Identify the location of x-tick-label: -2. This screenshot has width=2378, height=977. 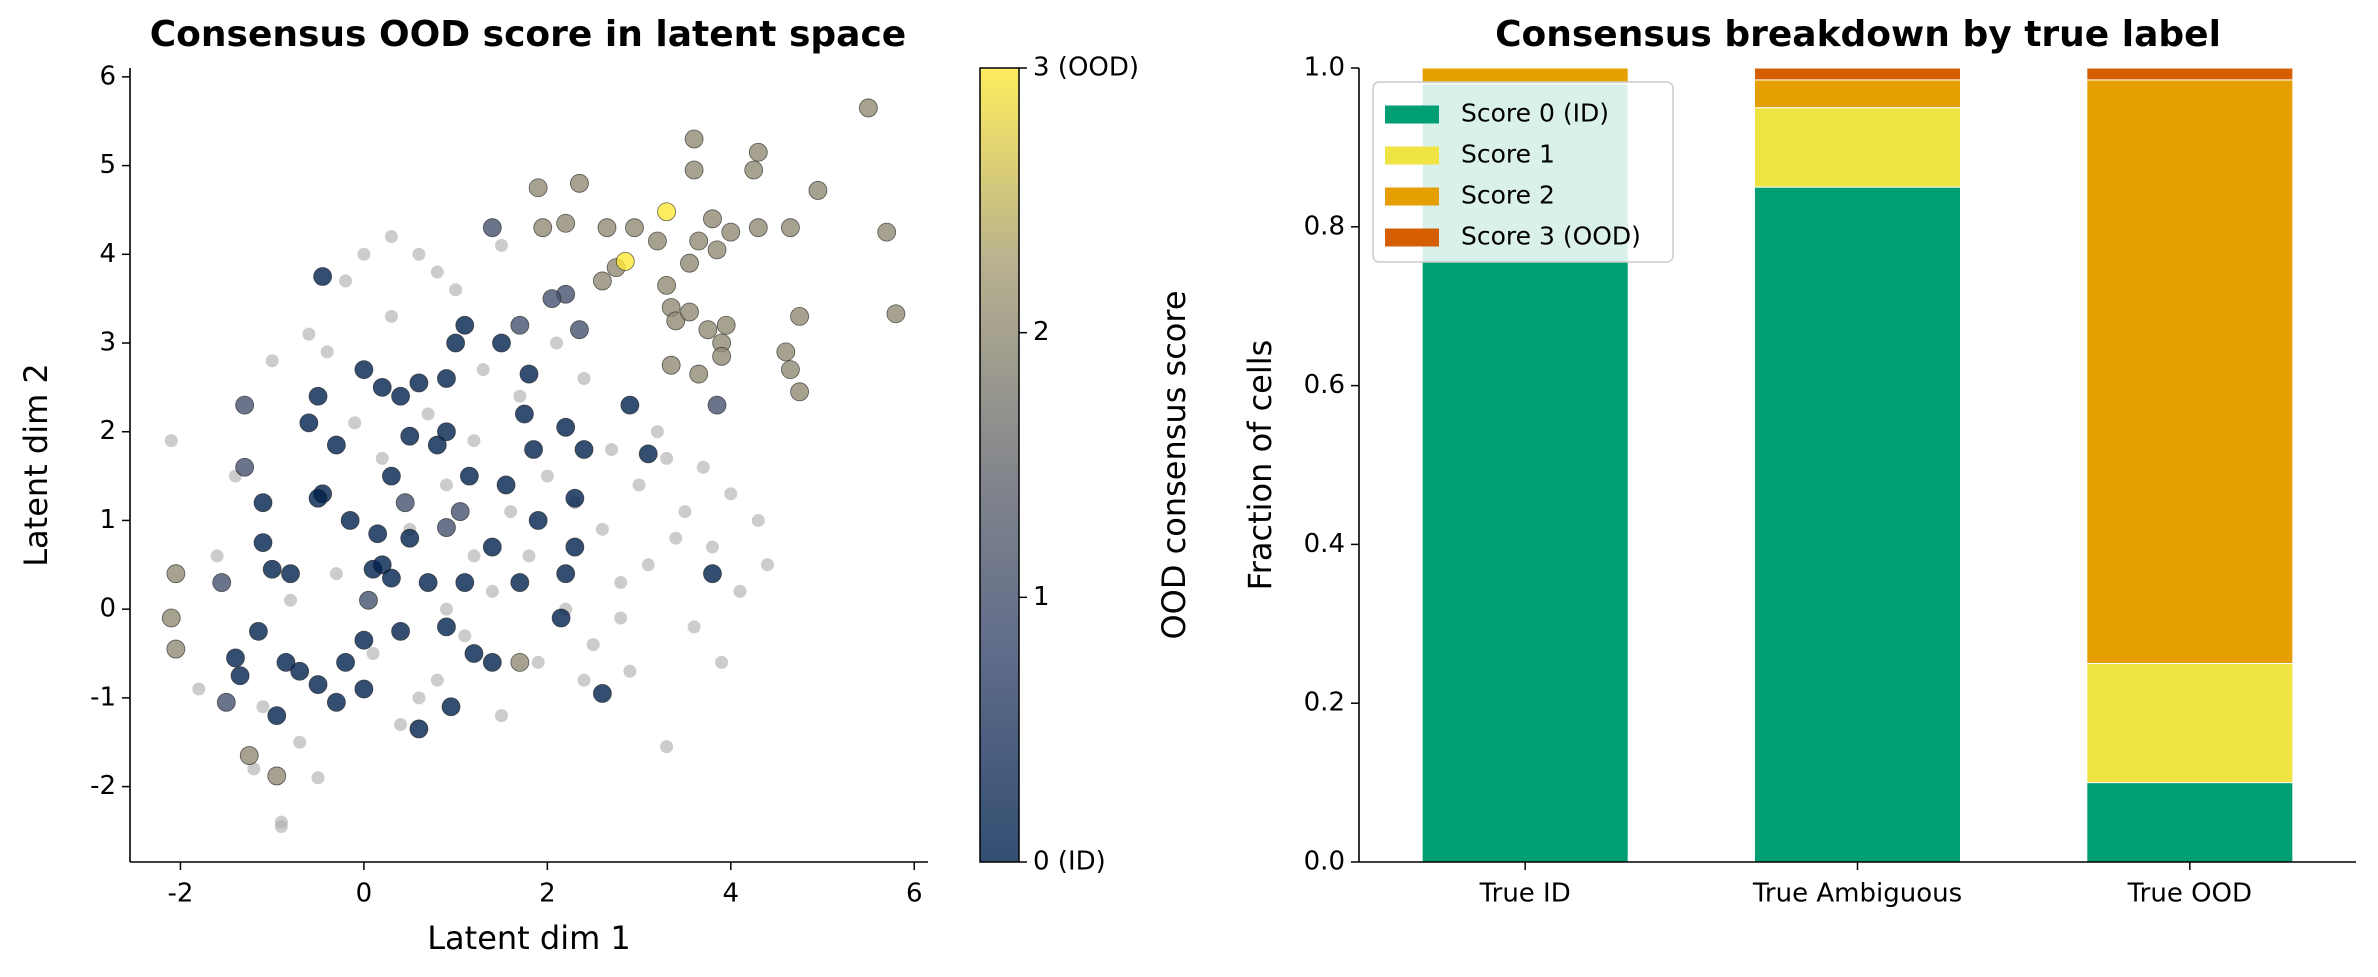
(180, 894).